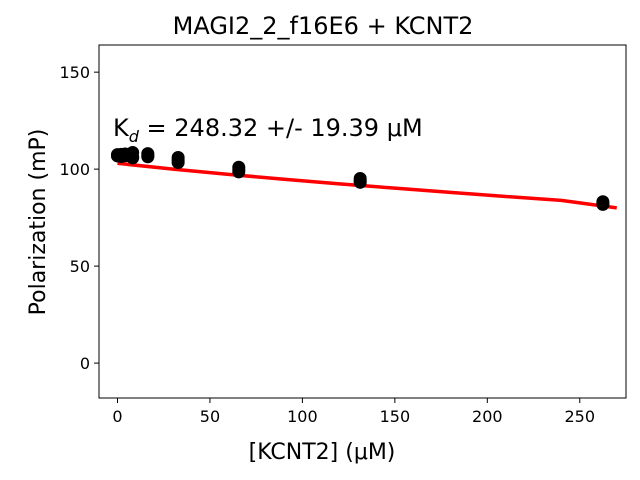 The image size is (640, 480). Describe the element at coordinates (579, 416) in the screenshot. I see `x-tick-label: 250` at that location.